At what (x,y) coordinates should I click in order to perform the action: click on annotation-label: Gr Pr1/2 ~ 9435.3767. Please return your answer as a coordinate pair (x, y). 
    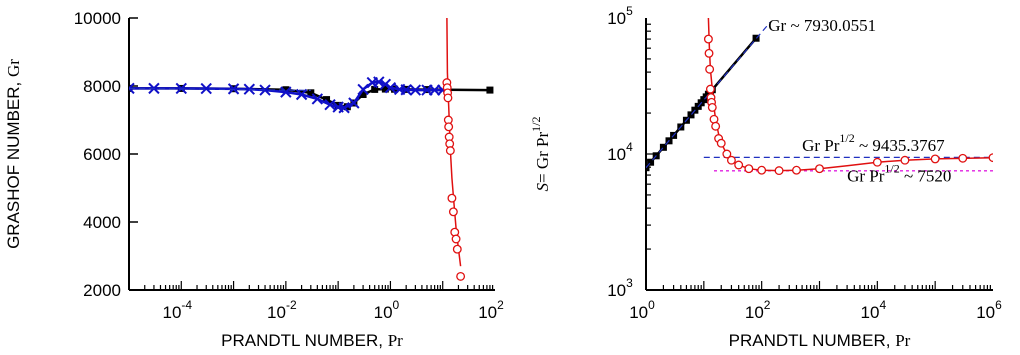
    Looking at the image, I should click on (873, 143).